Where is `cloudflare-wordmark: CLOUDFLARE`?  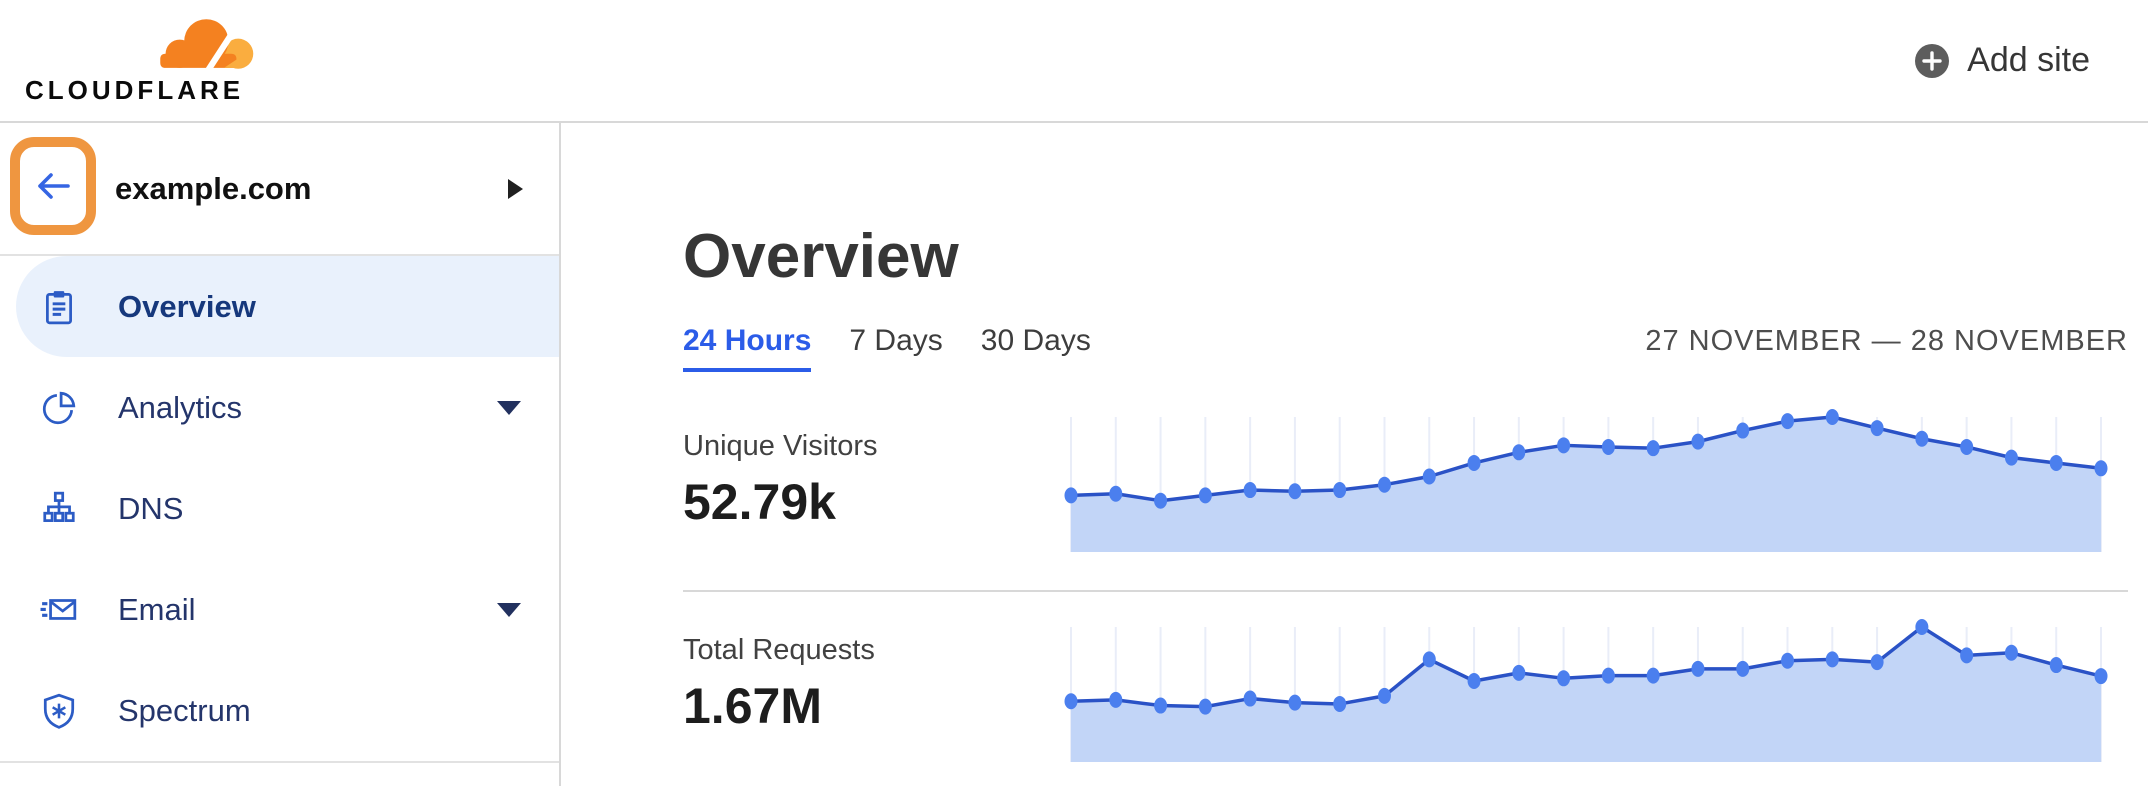 cloudflare-wordmark: CLOUDFLARE is located at coordinates (135, 90).